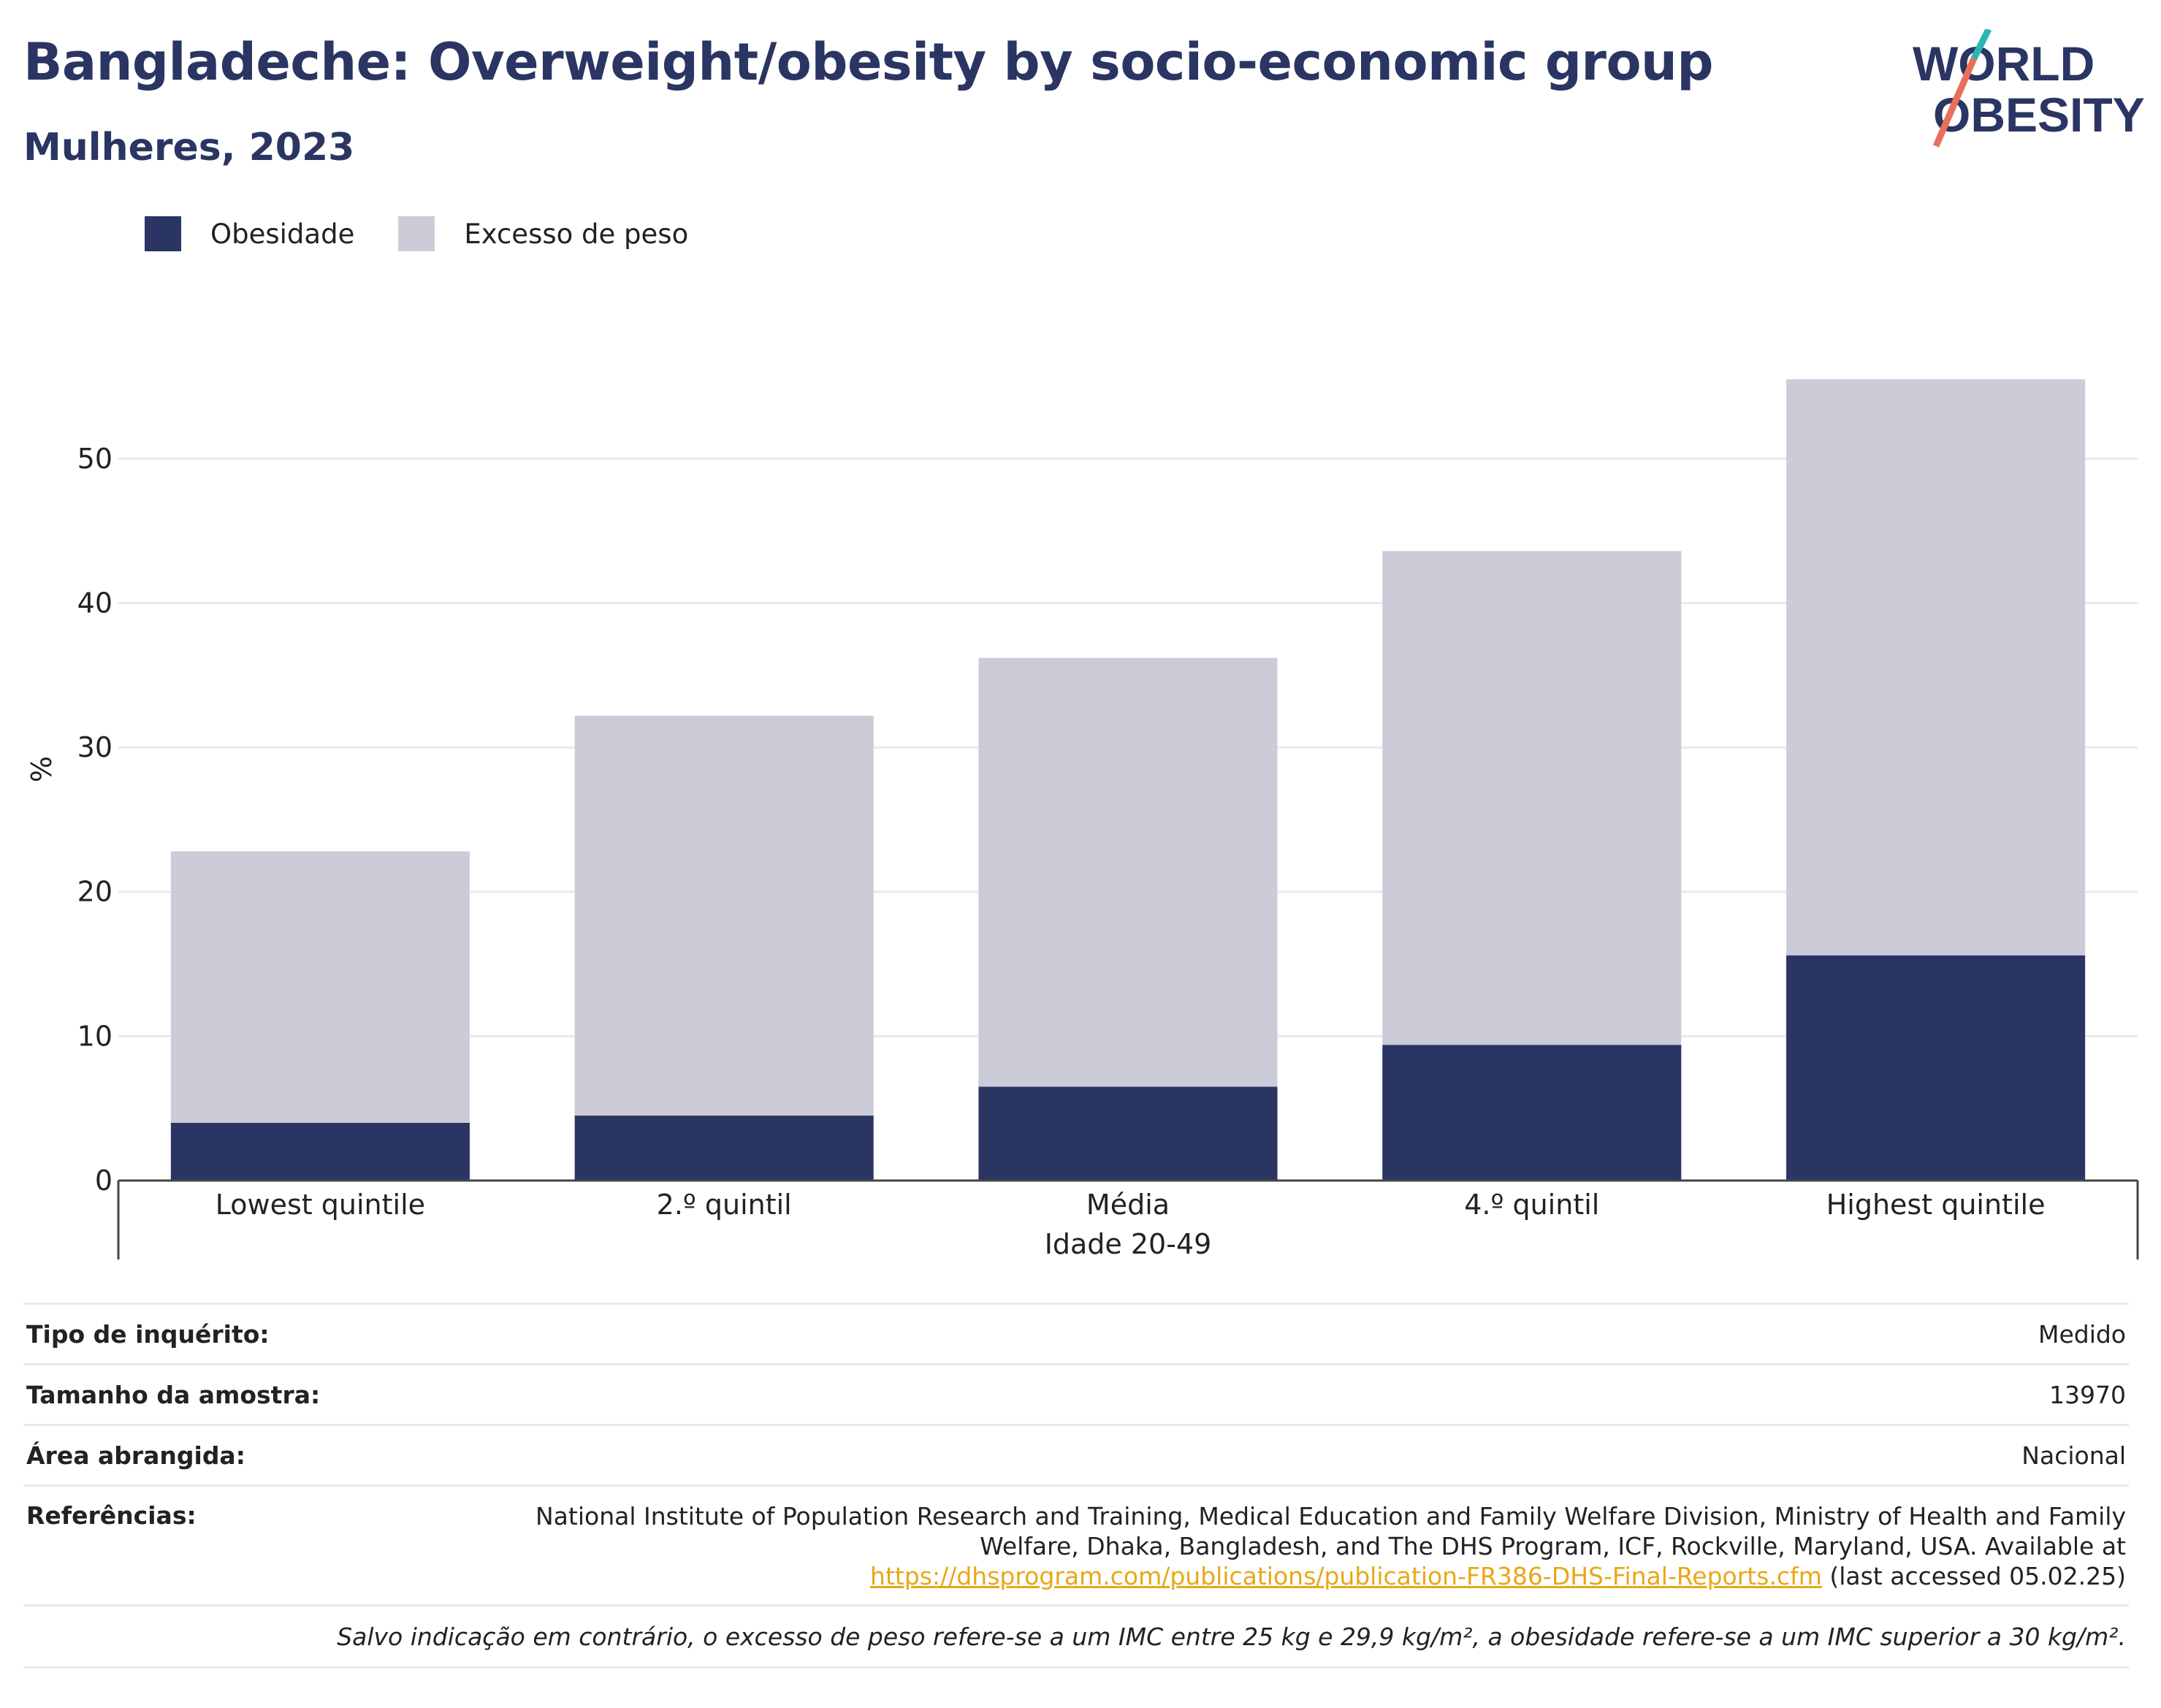  Describe the element at coordinates (189, 147) in the screenshot. I see `page-subtitle: Mulheres, 2023` at that location.